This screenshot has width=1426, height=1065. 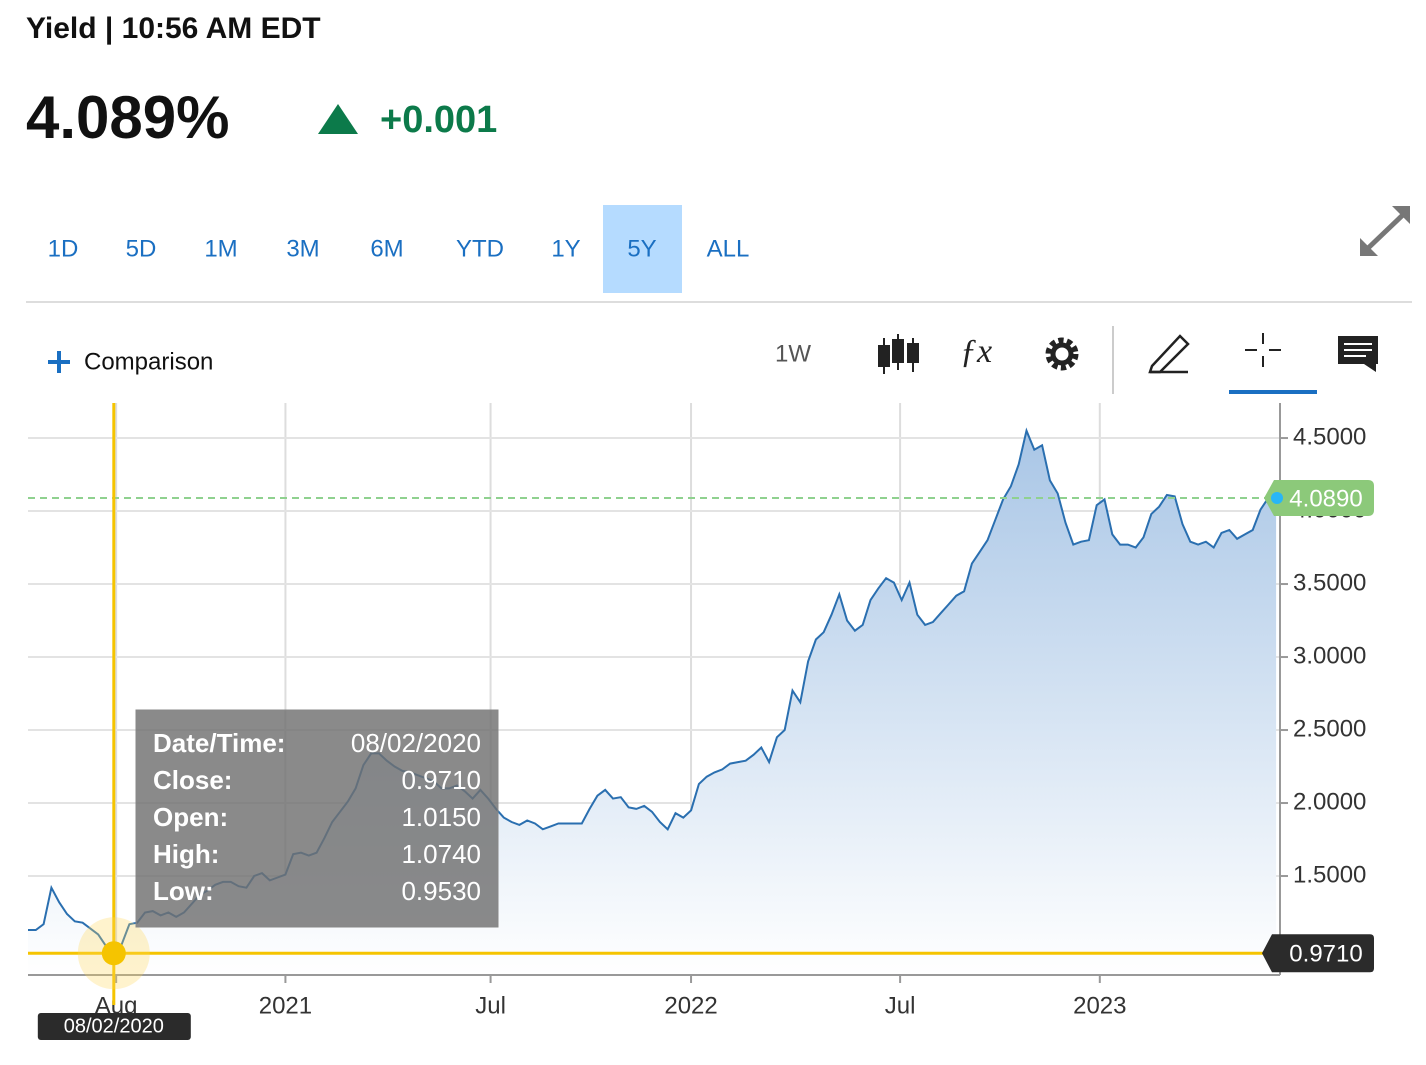 What do you see at coordinates (148, 361) in the screenshot?
I see `comparison-label: Comparison` at bounding box center [148, 361].